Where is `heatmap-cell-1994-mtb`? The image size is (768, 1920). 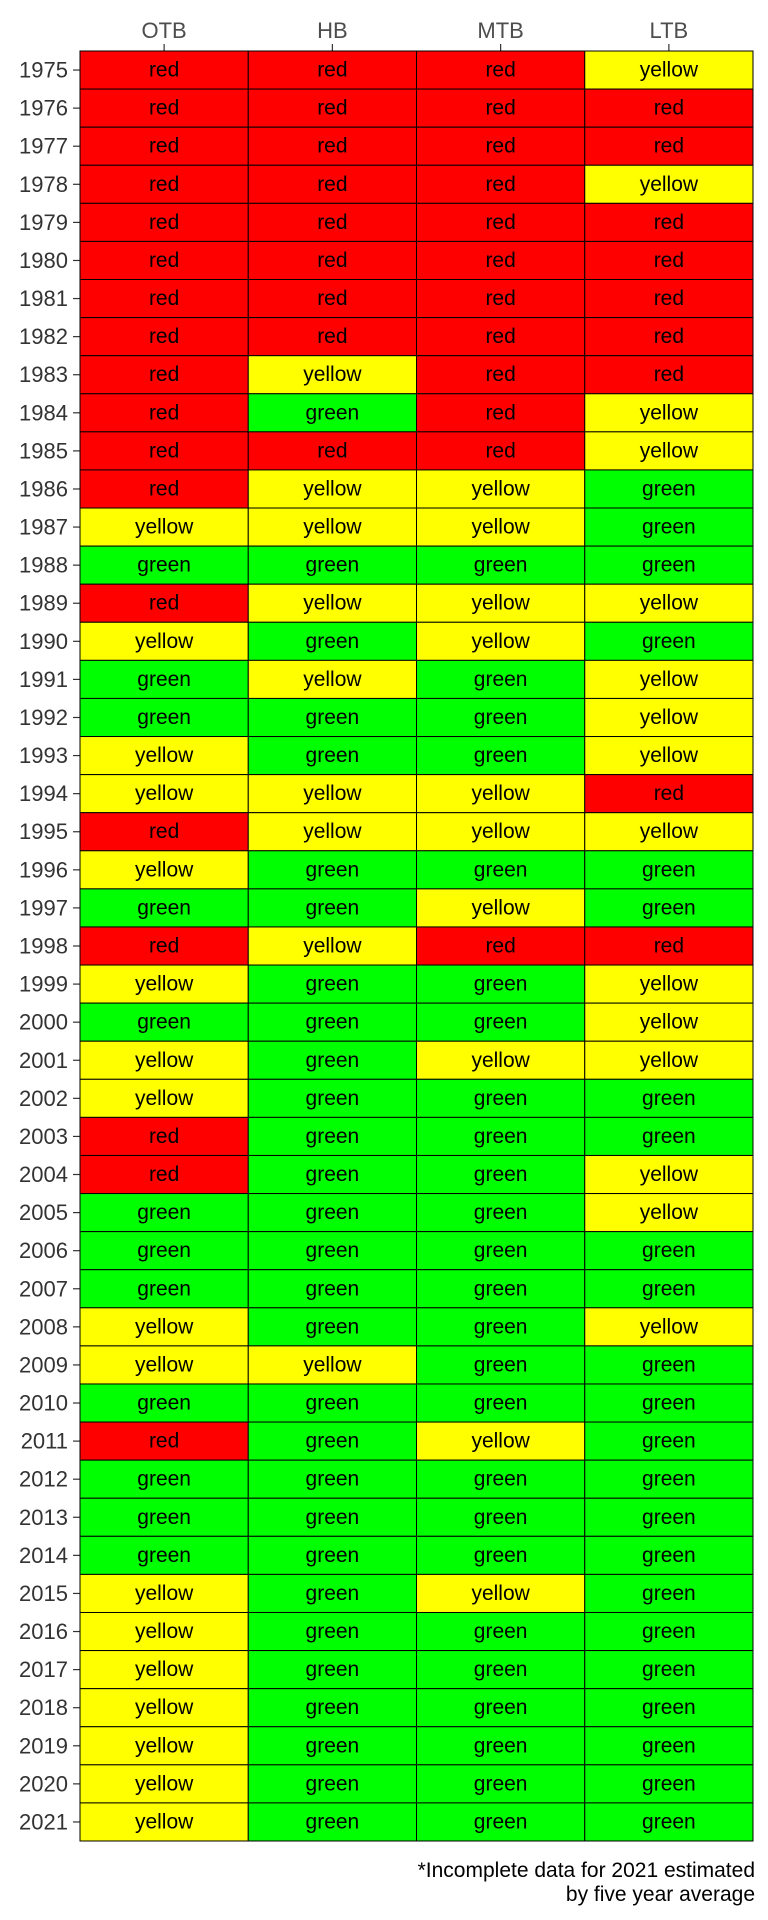 heatmap-cell-1994-mtb is located at coordinates (501, 794).